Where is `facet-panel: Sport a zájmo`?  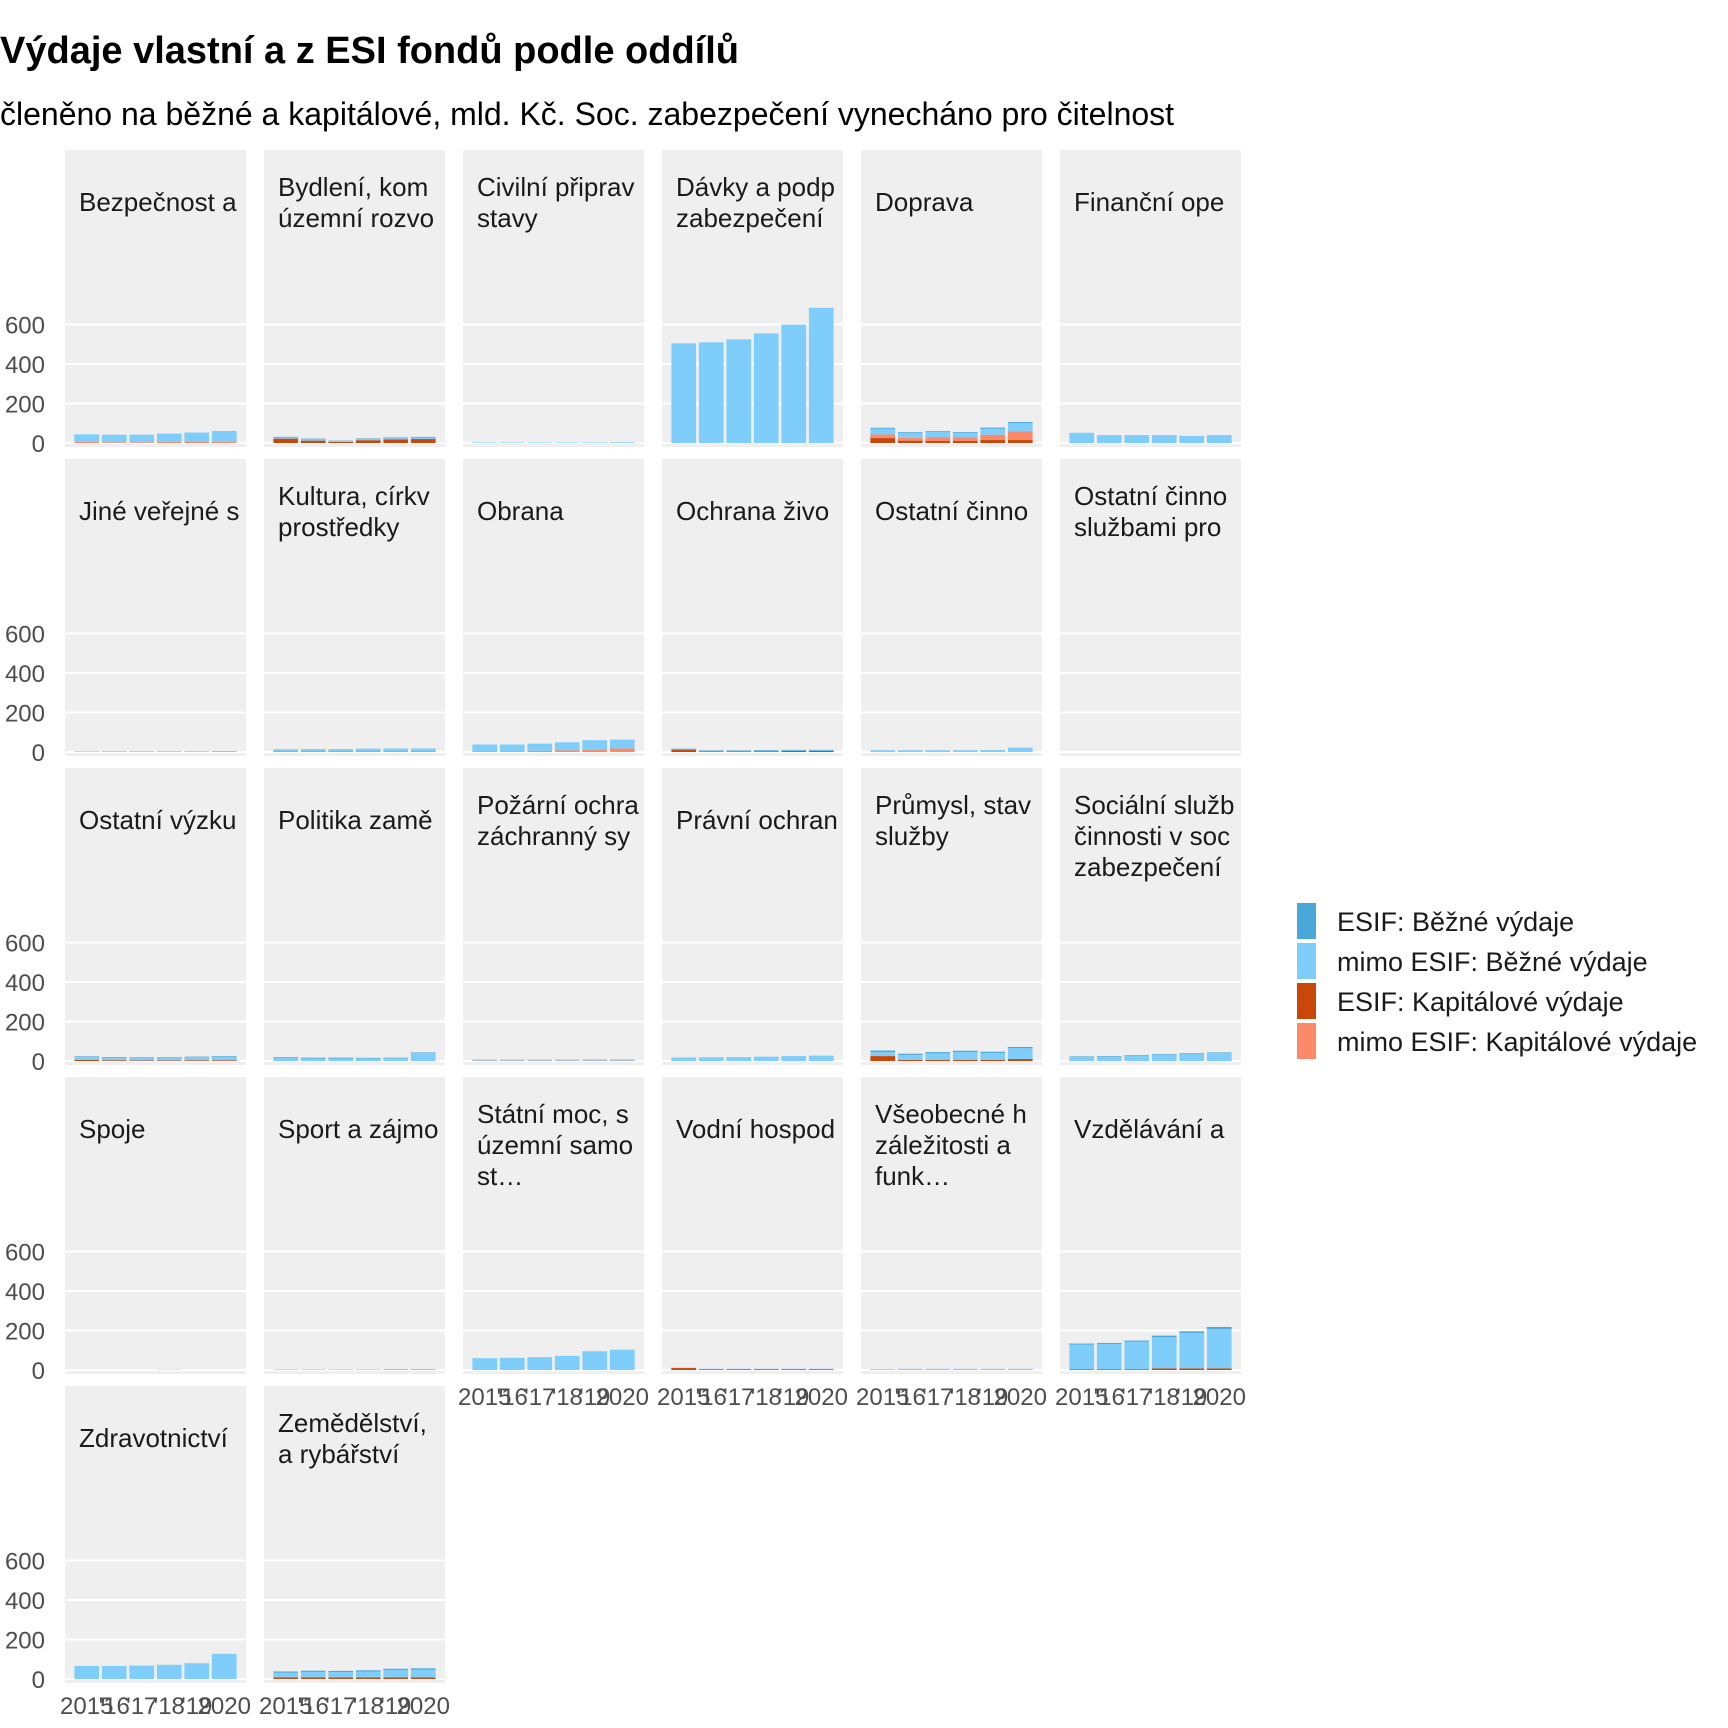
facet-panel: Sport a zájmo is located at coordinates (354, 1225).